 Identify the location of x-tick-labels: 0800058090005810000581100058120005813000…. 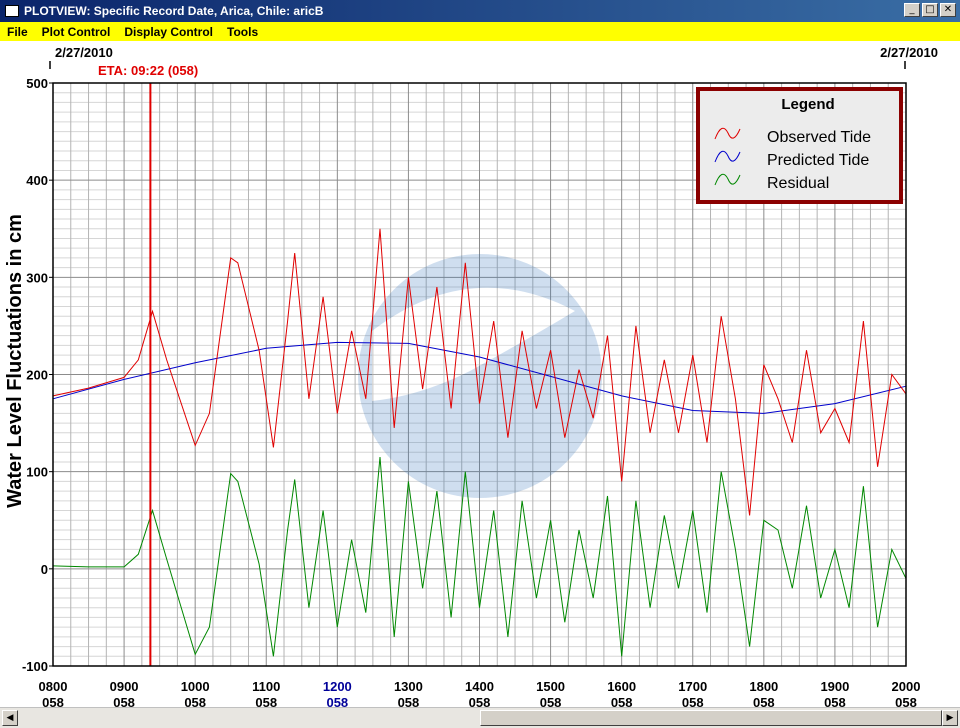
(480, 694).